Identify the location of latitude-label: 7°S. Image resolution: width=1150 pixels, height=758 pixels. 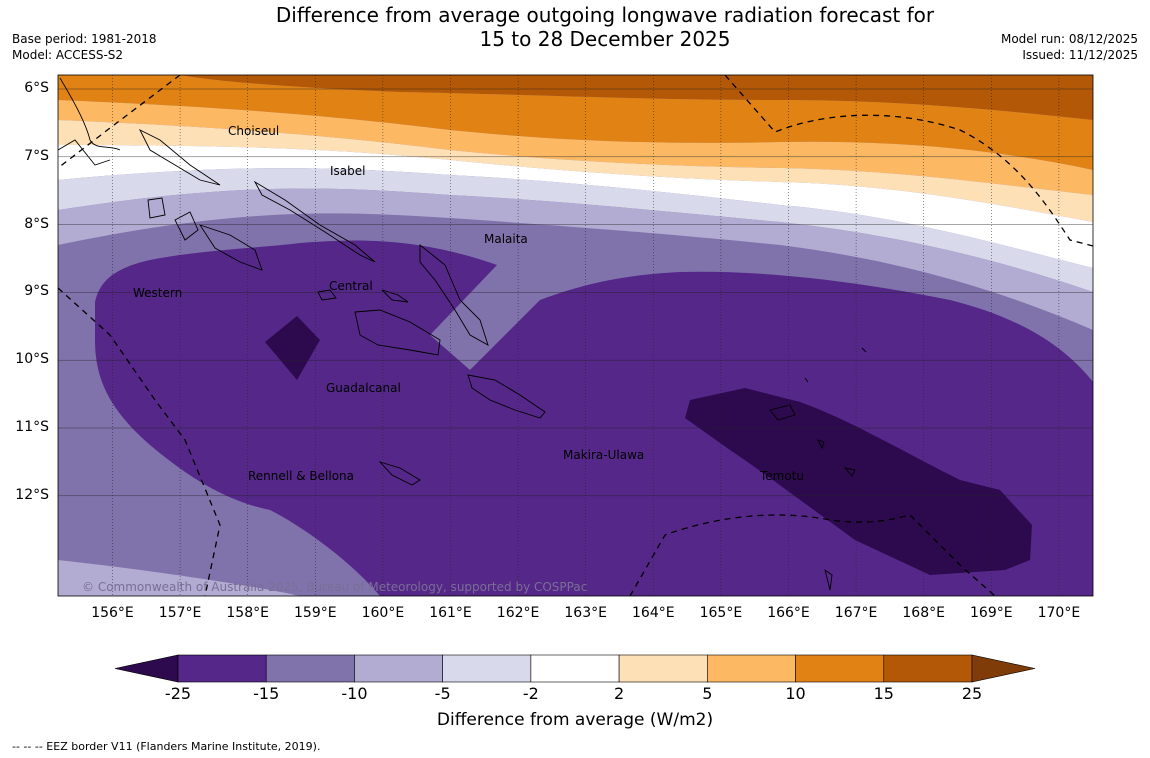
(36, 155).